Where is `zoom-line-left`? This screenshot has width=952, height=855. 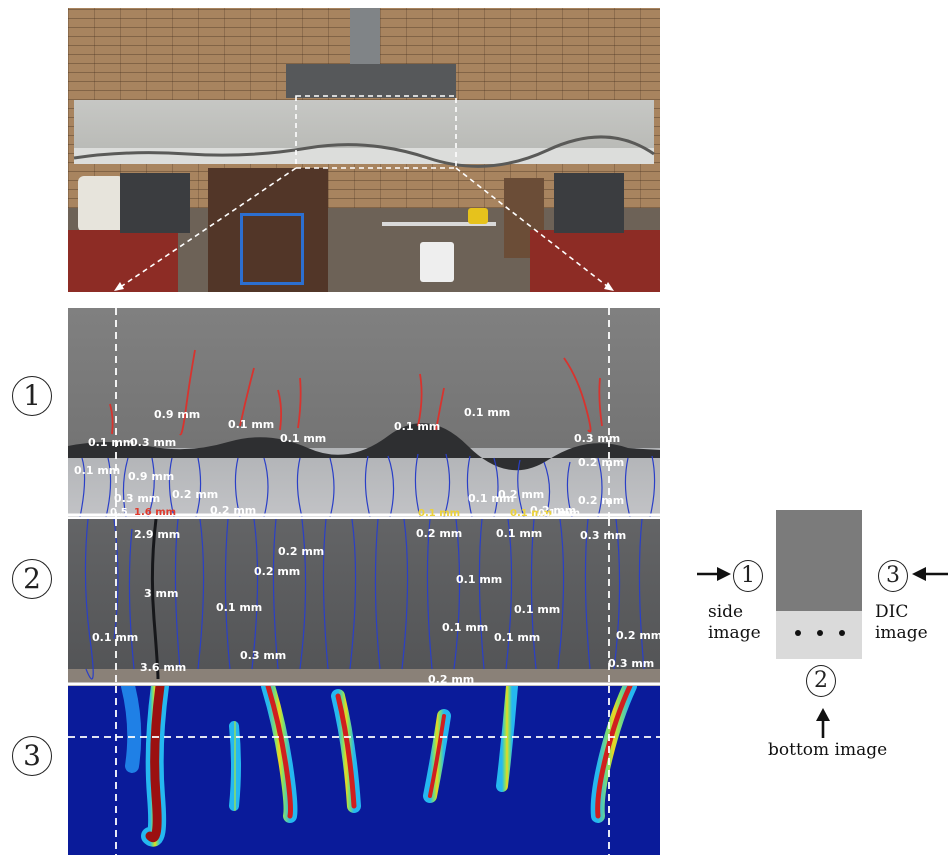
zoom-line-left is located at coordinates (206, 229).